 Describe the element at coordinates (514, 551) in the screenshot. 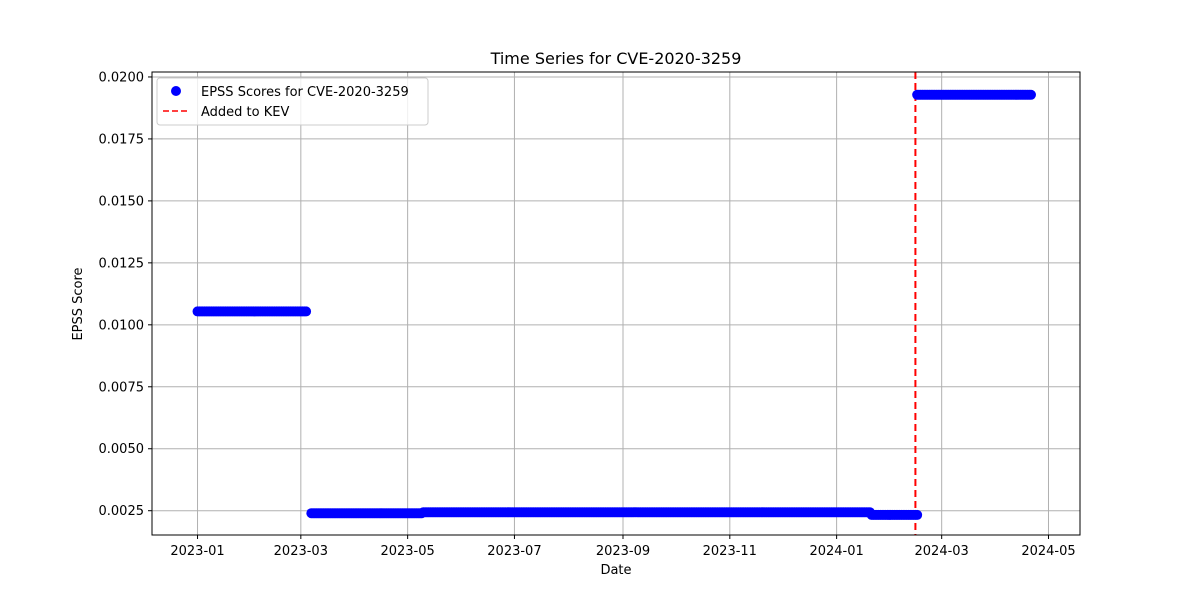

I see `x-tick-label: 2023-07` at that location.